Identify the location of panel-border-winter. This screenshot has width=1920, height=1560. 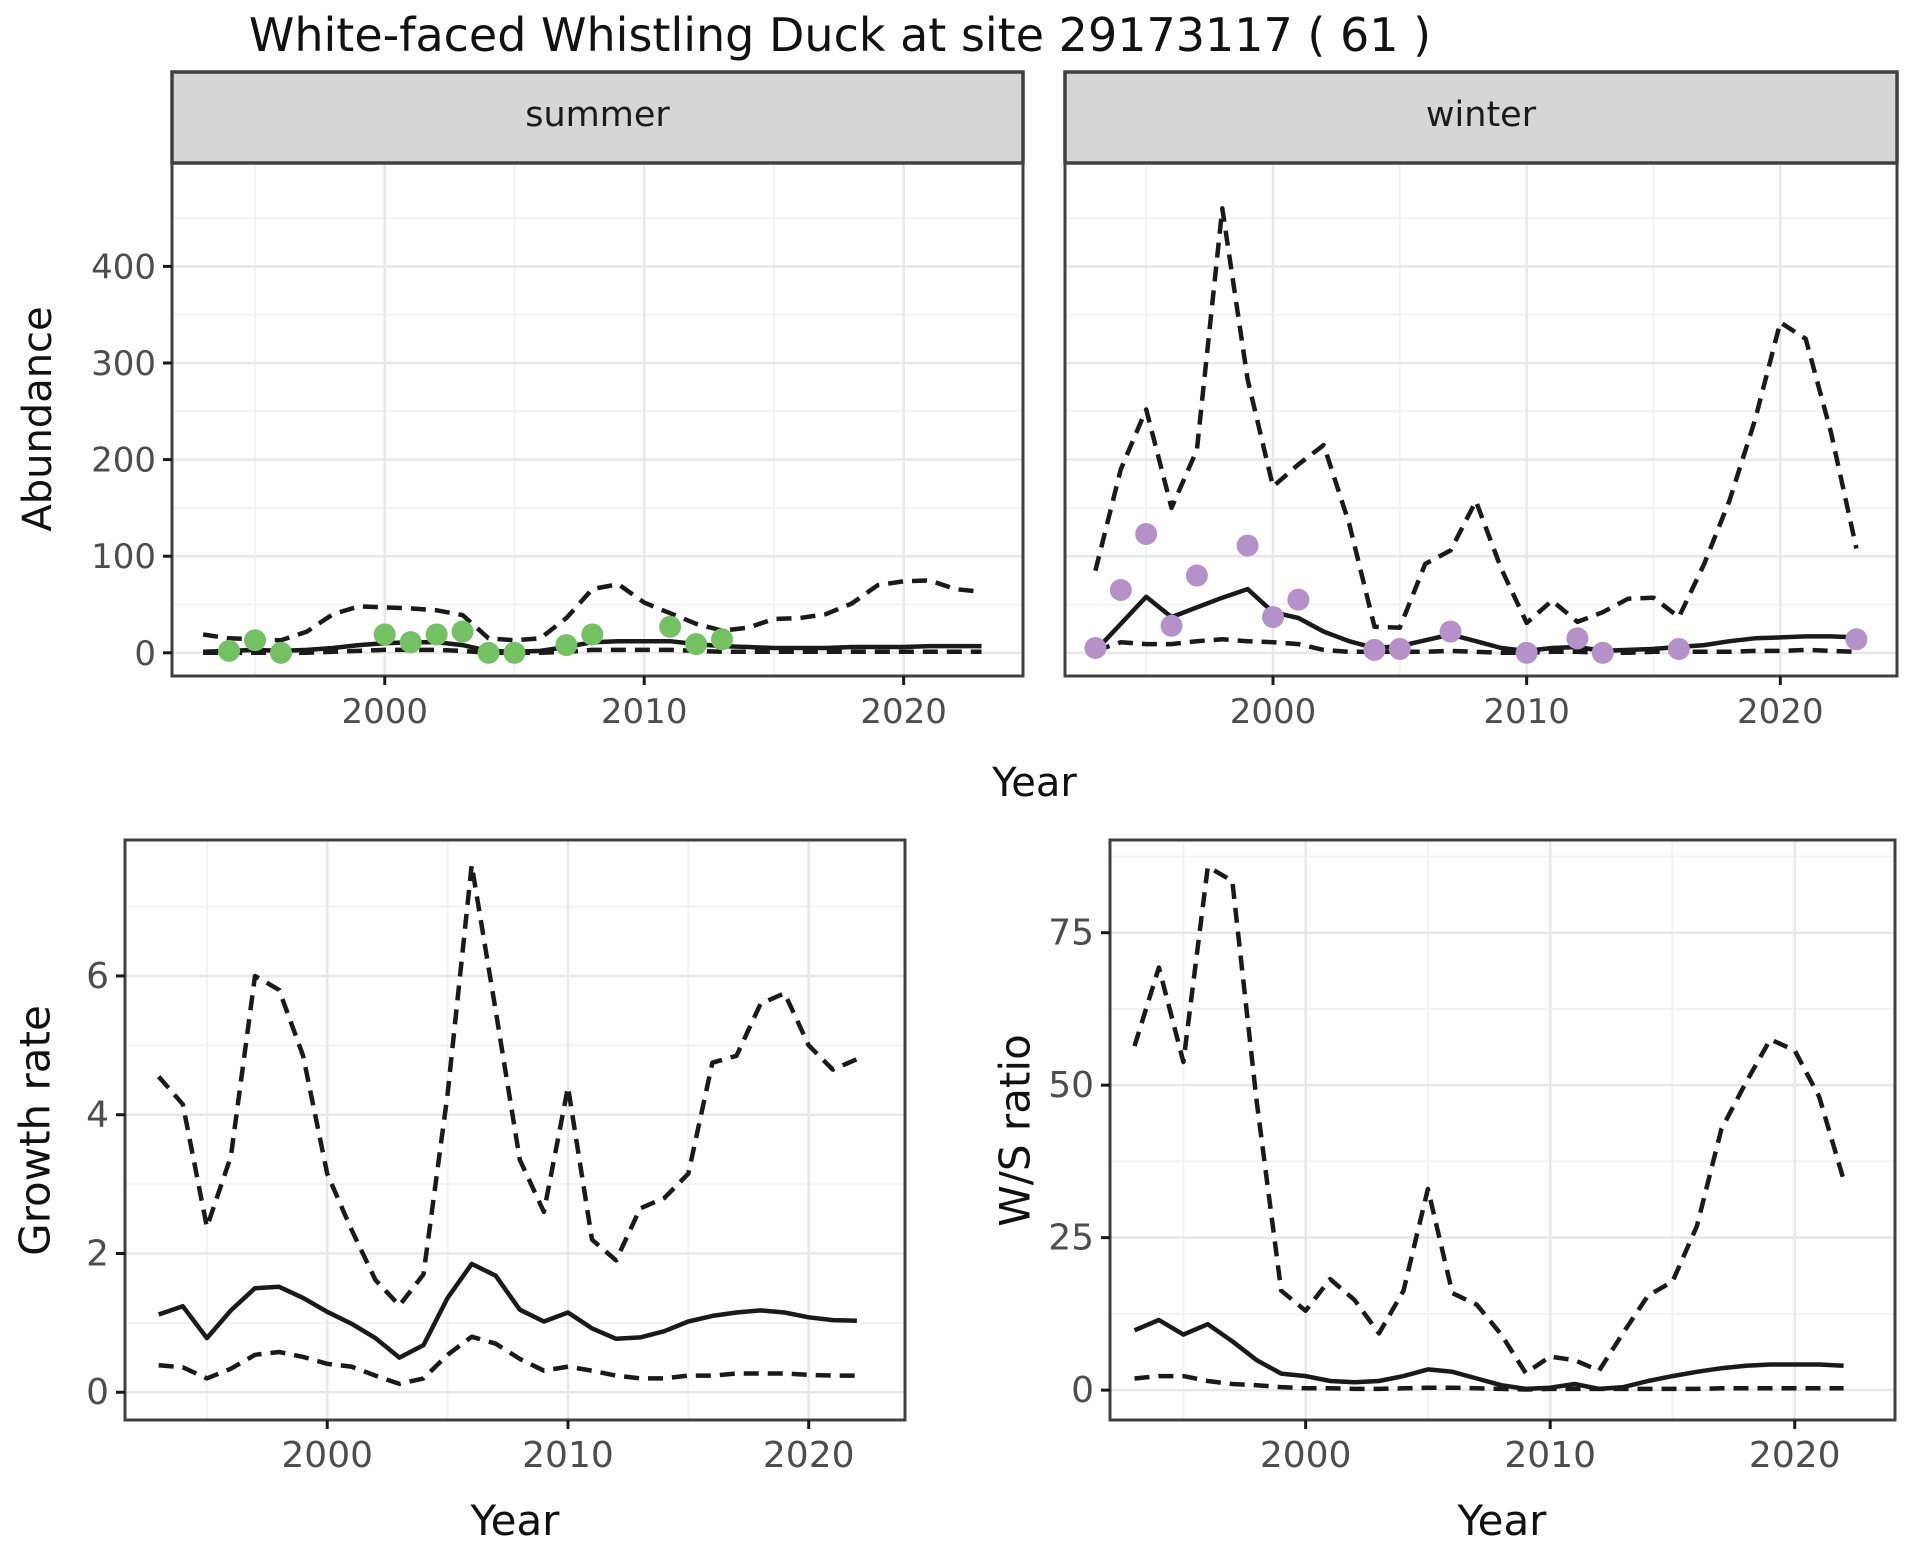
(1481, 419).